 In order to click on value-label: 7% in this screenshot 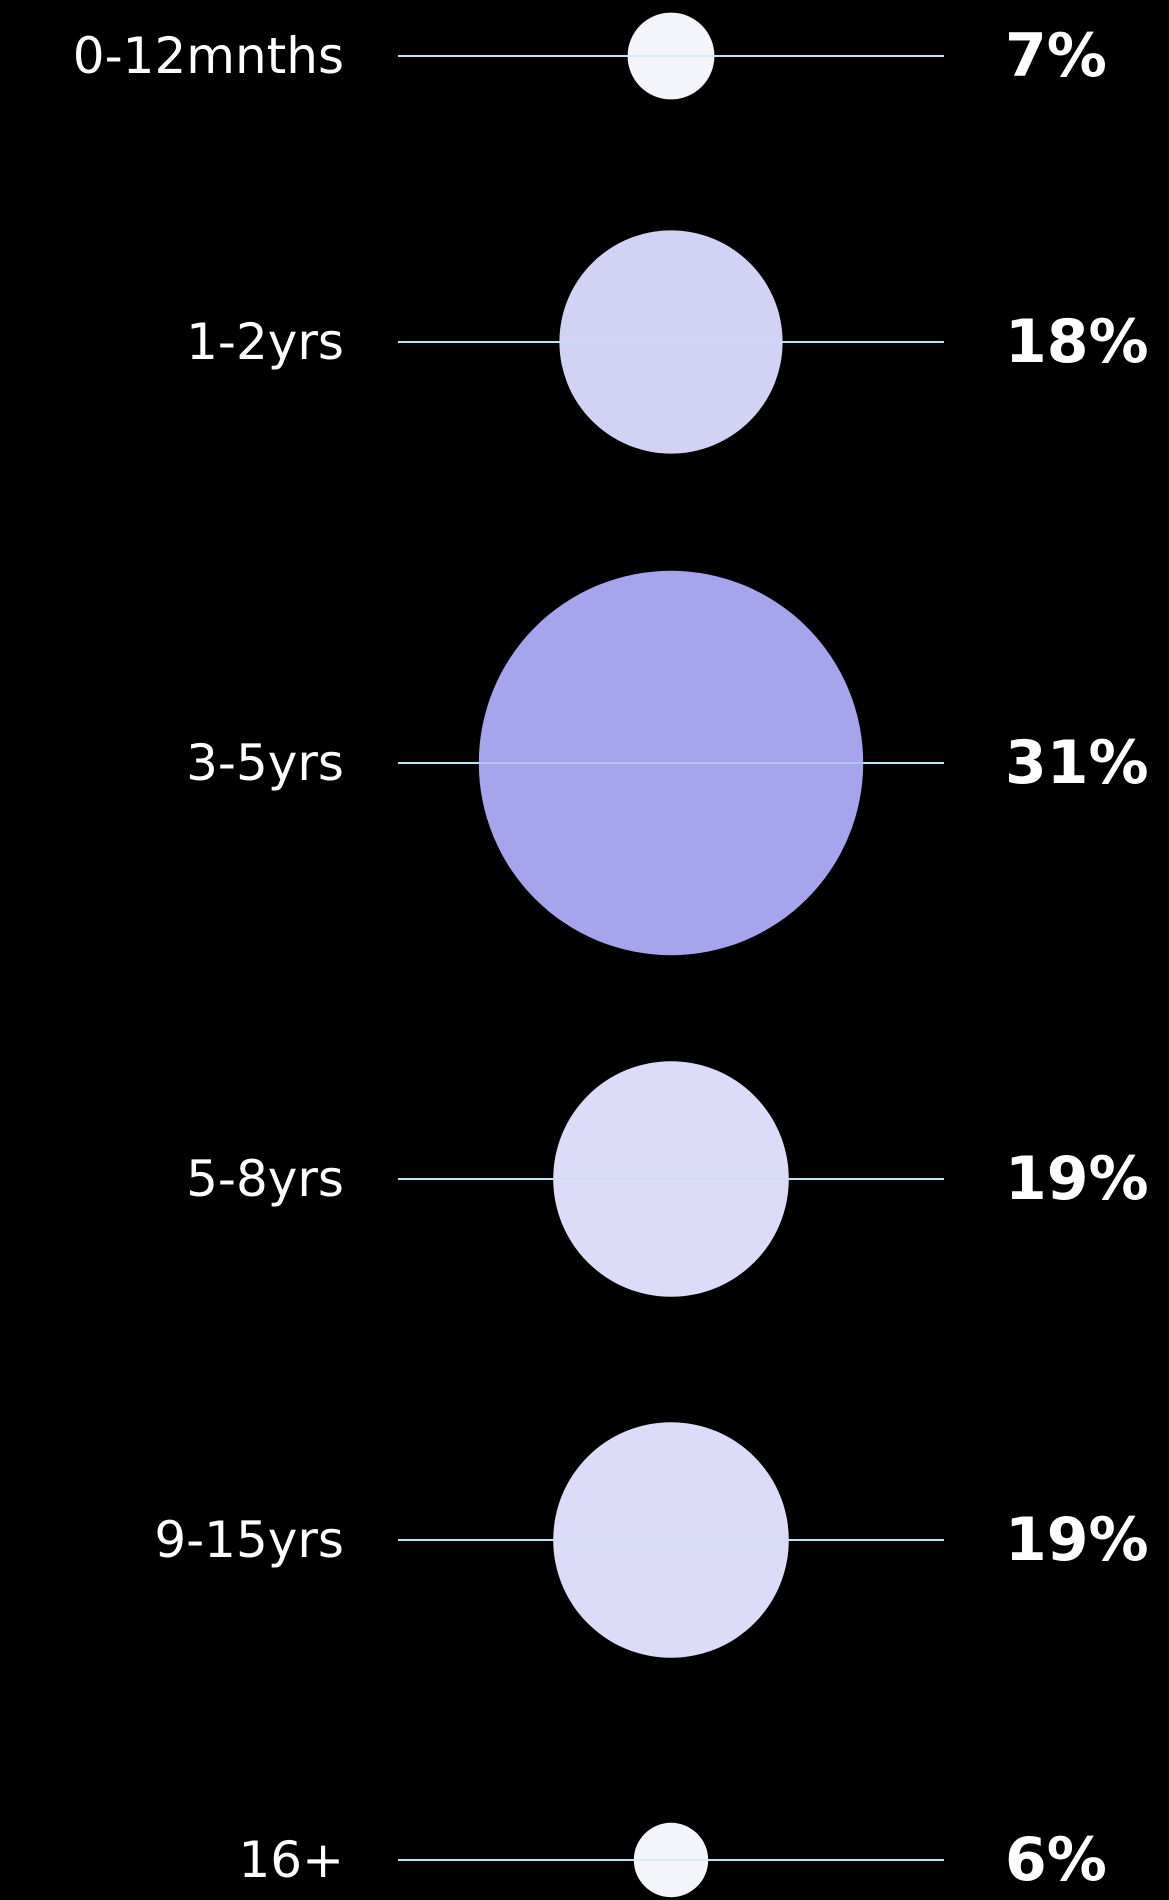, I will do `click(1056, 56)`.